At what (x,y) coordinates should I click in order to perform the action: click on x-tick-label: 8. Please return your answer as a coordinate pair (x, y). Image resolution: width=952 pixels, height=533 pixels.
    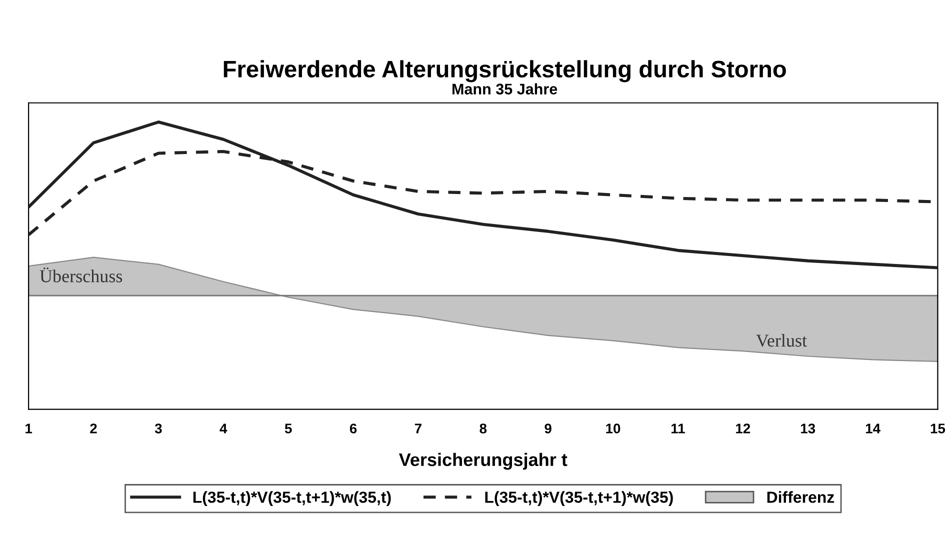
    Looking at the image, I should click on (483, 429).